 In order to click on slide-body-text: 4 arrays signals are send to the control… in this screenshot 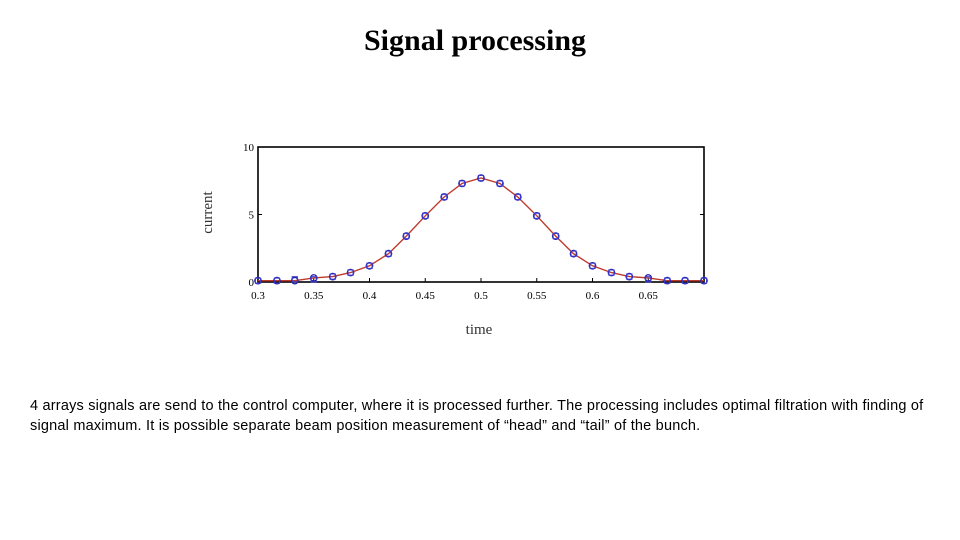, I will do `click(477, 416)`.